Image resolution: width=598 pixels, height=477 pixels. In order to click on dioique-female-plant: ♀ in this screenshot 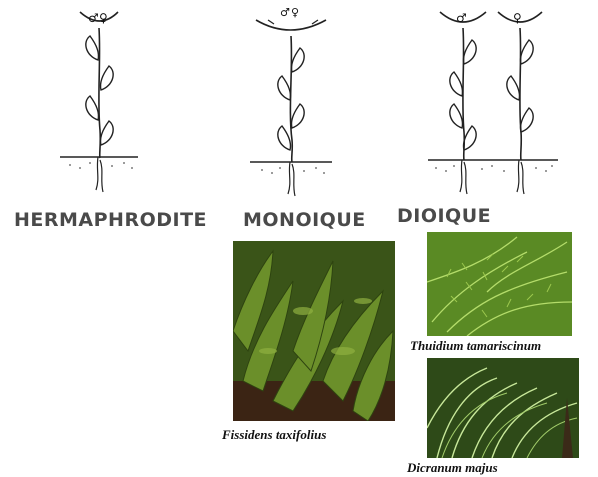, I will do `click(520, 103)`.